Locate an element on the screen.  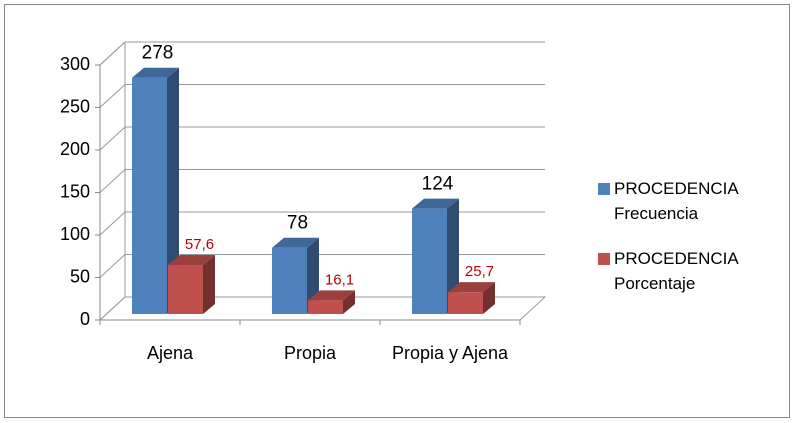
y-tick-label: 150 is located at coordinates (75, 191).